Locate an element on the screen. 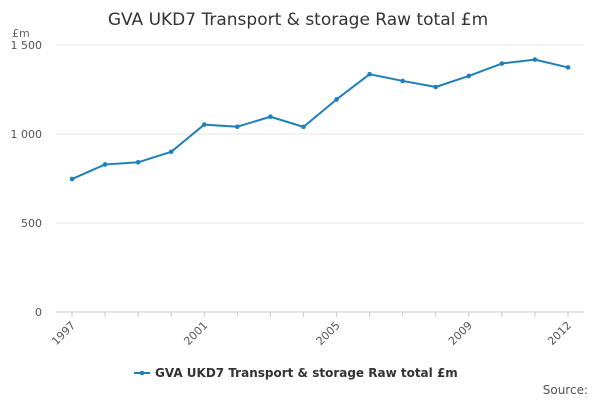  x-tick-label: 1997 is located at coordinates (63, 333).